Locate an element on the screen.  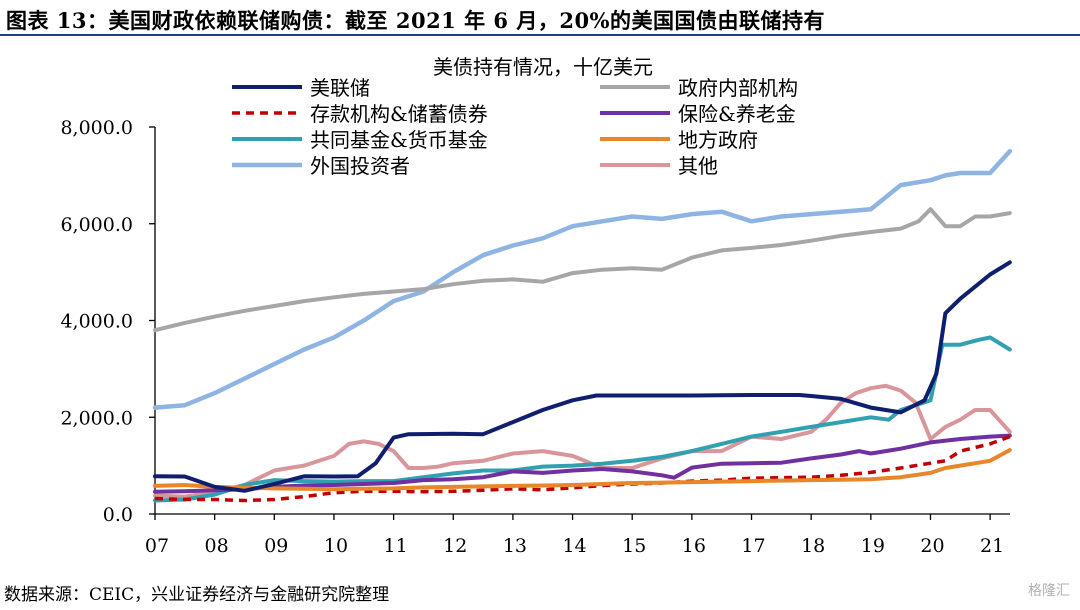
x-tick-label: 13 is located at coordinates (515, 546).